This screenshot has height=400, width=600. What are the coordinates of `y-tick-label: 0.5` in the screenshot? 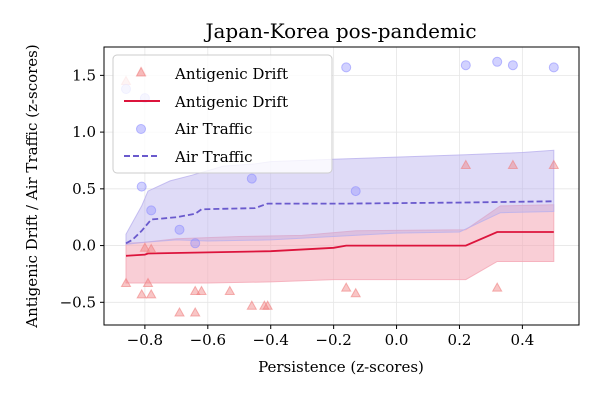 It's located at (84, 189).